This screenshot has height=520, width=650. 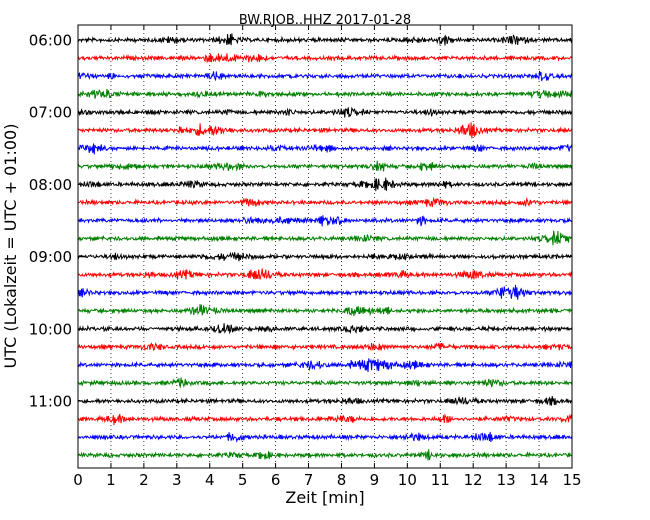 What do you see at coordinates (50, 257) in the screenshot?
I see `y-tick-label: 09:00` at bounding box center [50, 257].